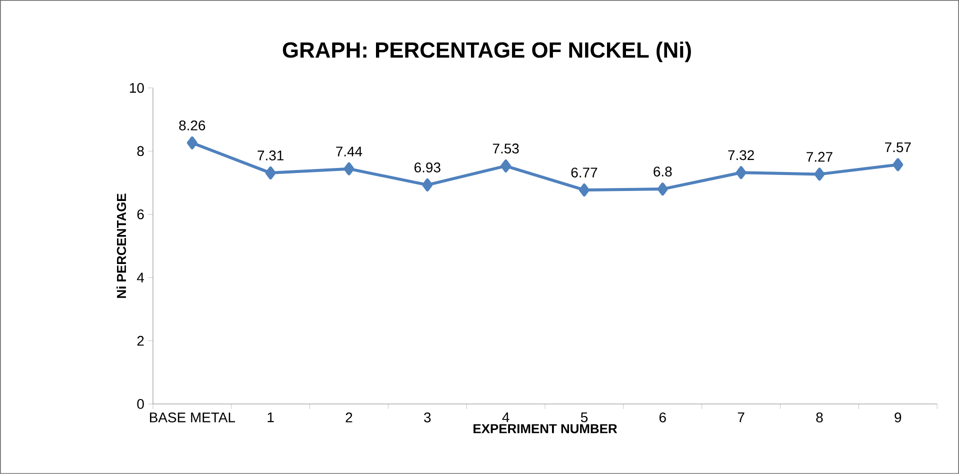 The image size is (959, 474). What do you see at coordinates (271, 417) in the screenshot?
I see `x-tick-label: 1` at bounding box center [271, 417].